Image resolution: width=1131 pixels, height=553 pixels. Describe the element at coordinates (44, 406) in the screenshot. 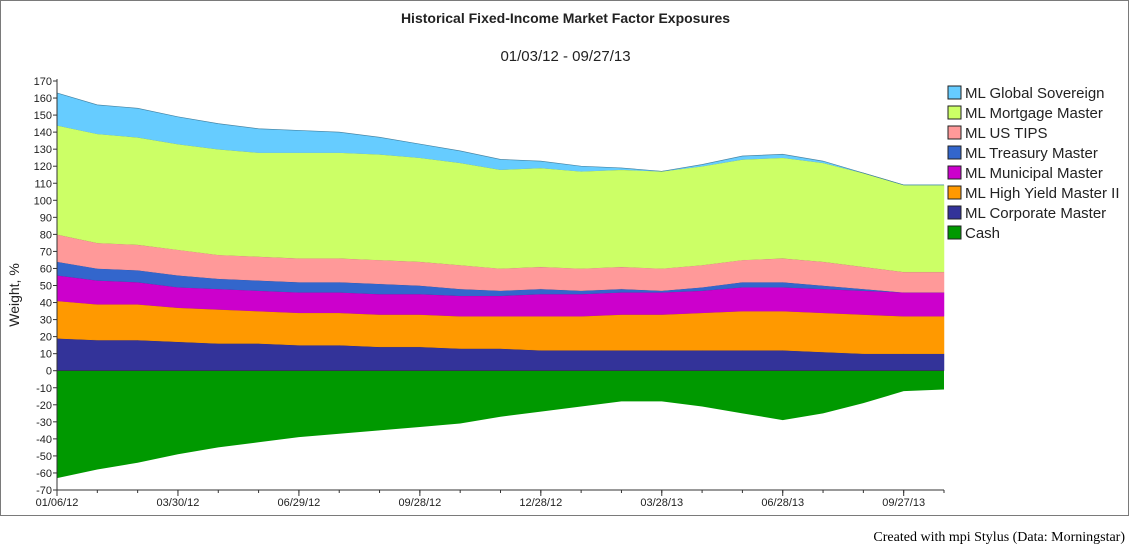

I see `y-tick-label: -20` at that location.